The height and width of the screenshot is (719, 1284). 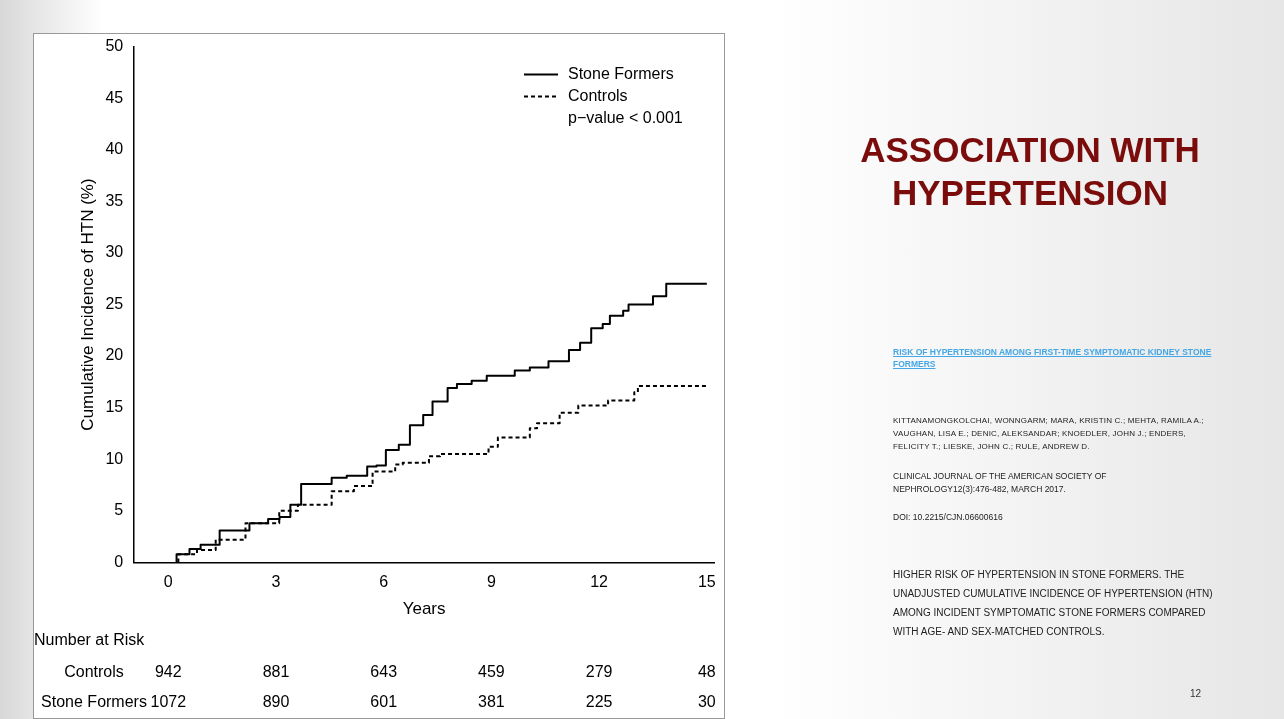 I want to click on y-axis-title: Cumulative Incidence of HTN (%), so click(x=87, y=304).